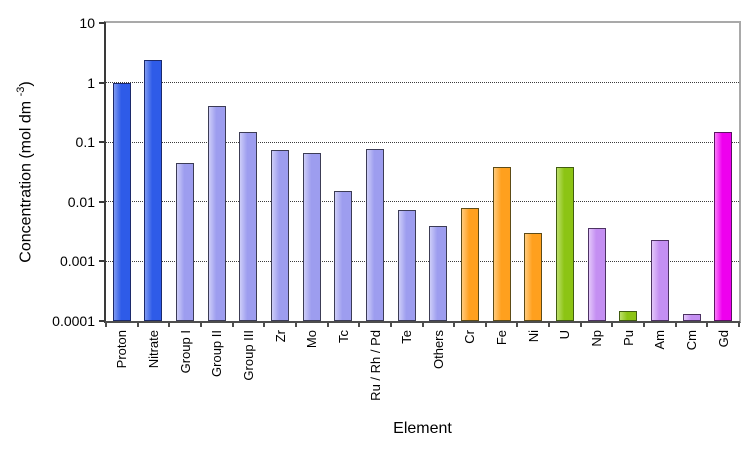 The height and width of the screenshot is (458, 750). What do you see at coordinates (248, 226) in the screenshot?
I see `bar-group-iii` at bounding box center [248, 226].